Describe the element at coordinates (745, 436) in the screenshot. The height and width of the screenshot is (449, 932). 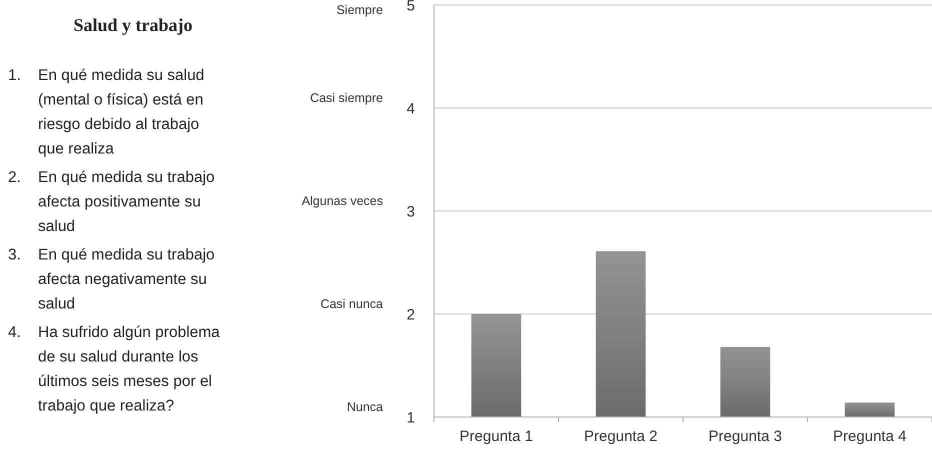
I see `x-tick-label: Pregunta 3` at that location.